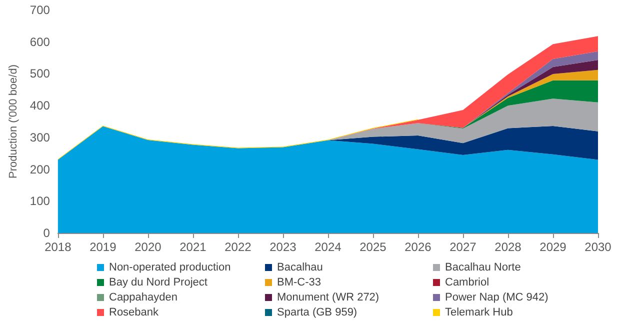 Image resolution: width=624 pixels, height=335 pixels. Describe the element at coordinates (508, 247) in the screenshot. I see `x-tick-label: 2028` at that location.